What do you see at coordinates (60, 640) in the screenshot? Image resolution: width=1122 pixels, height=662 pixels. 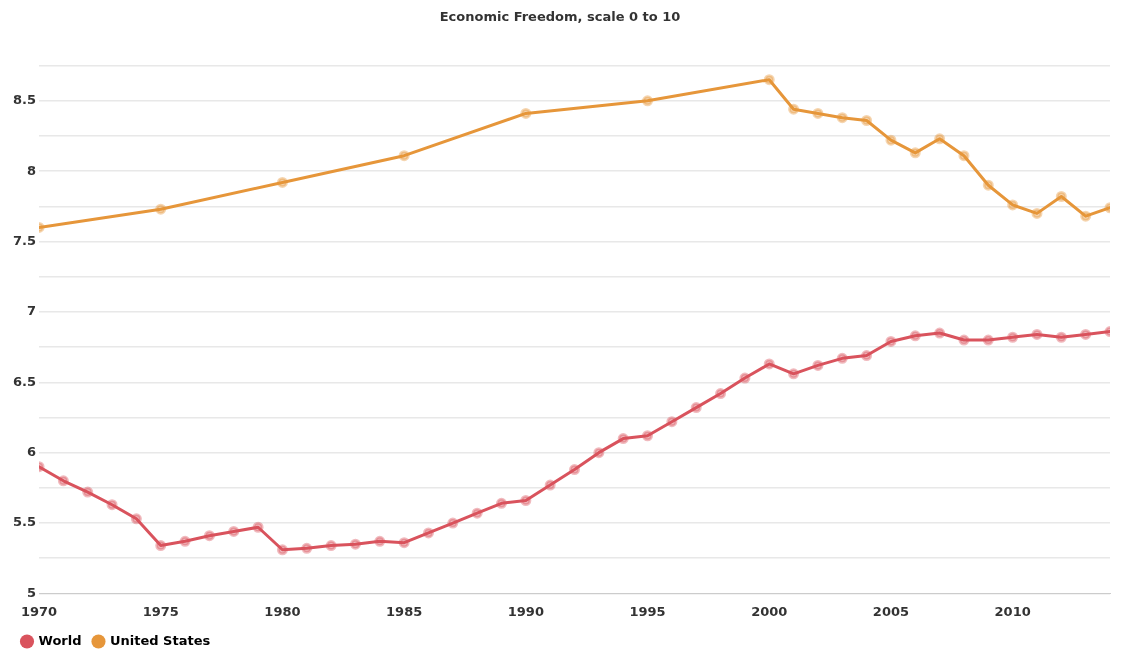 I see `legend-label: World` at bounding box center [60, 640].